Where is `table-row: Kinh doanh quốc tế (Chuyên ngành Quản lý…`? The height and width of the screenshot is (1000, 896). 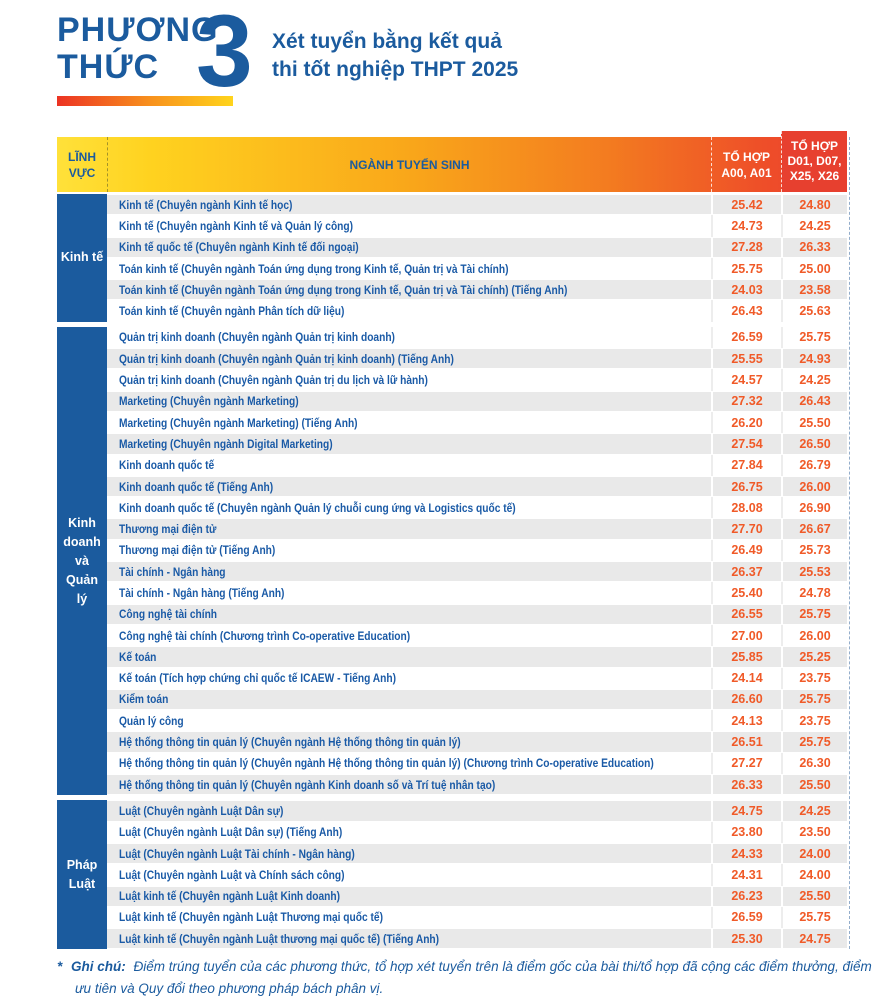
table-row: Kinh doanh quốc tế (Chuyên ngành Quản lý… is located at coordinates (477, 508).